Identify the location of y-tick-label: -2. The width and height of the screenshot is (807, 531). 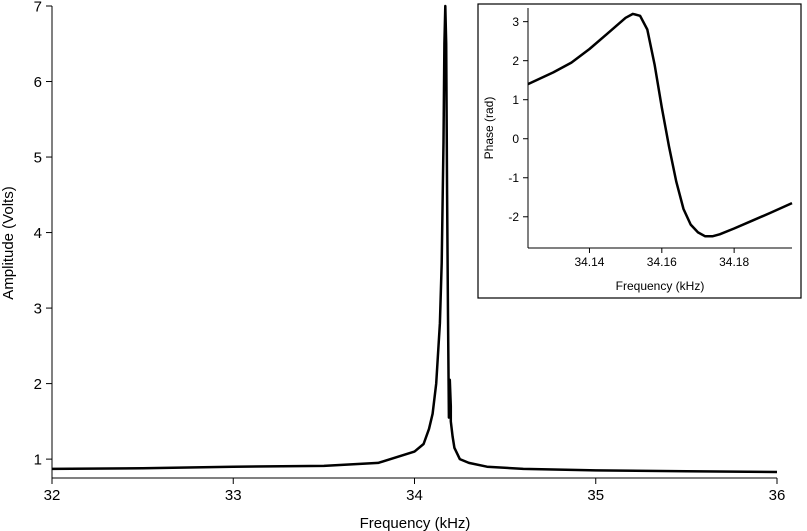
(513, 217).